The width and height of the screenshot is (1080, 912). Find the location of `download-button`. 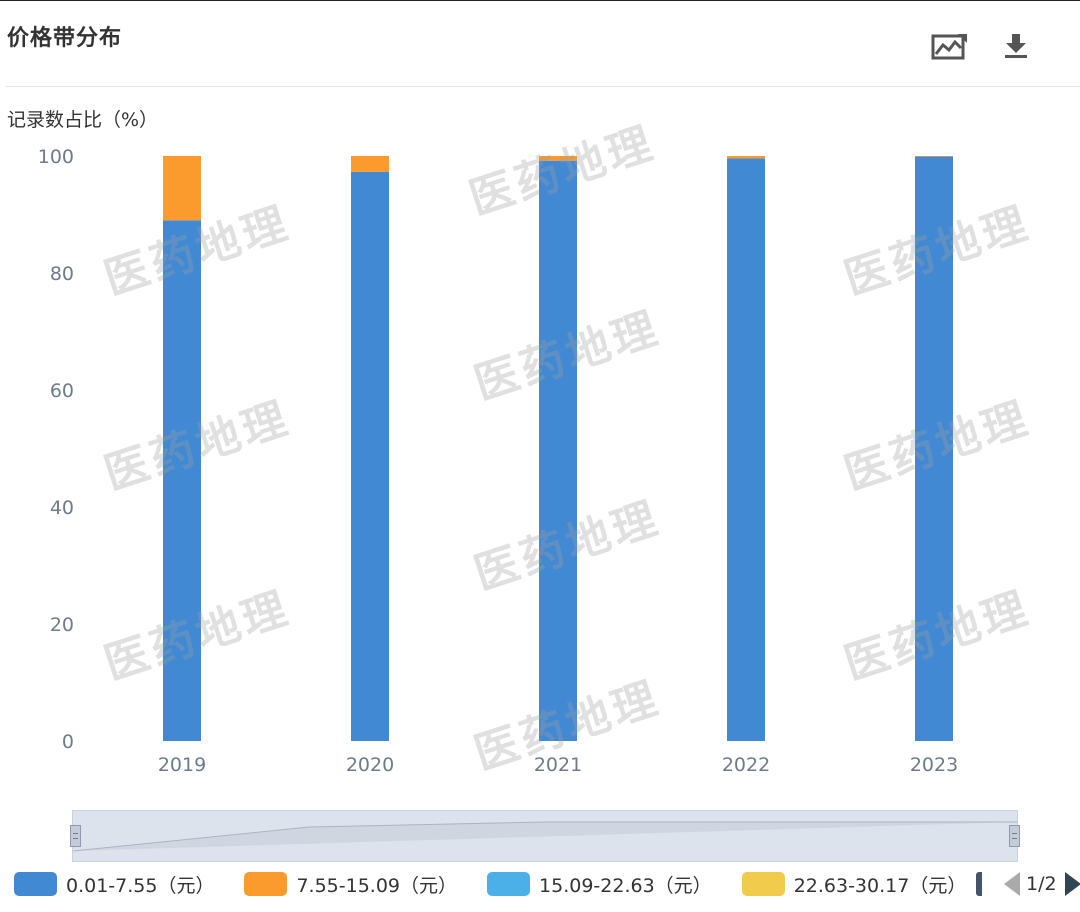

download-button is located at coordinates (1016, 46).